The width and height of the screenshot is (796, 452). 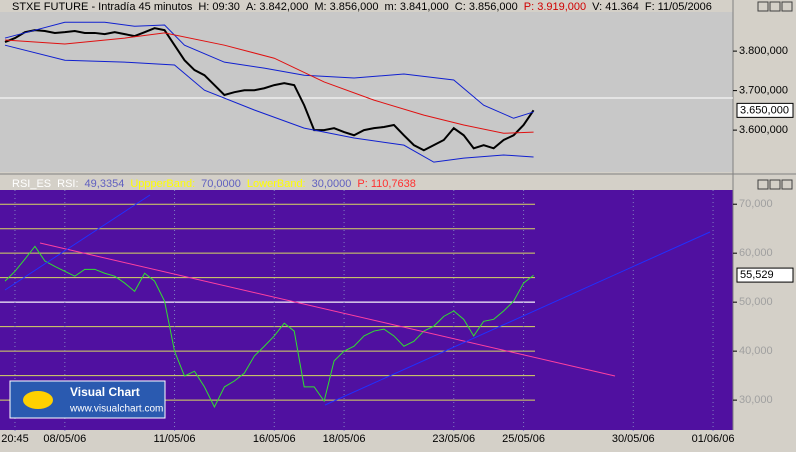 I want to click on x-tick-label: 01/06/06, so click(x=713, y=439).